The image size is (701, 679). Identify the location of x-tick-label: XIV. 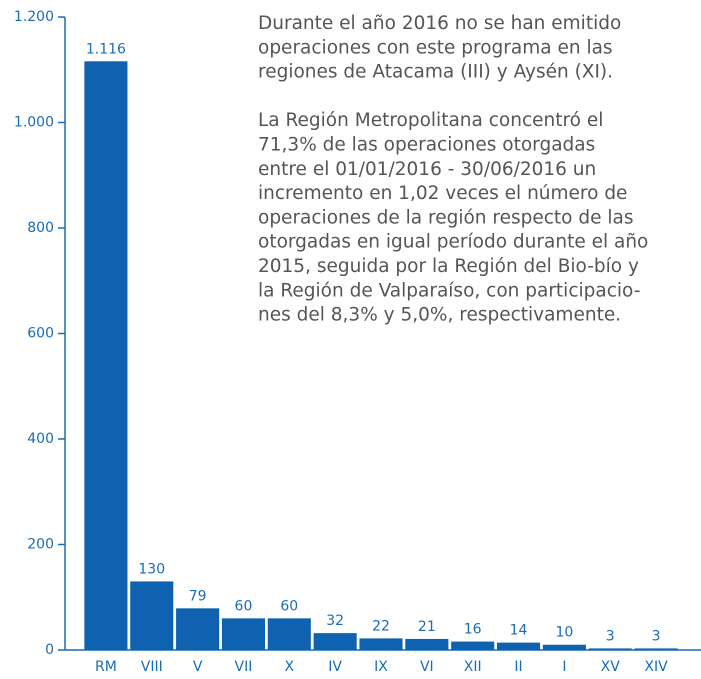
(656, 667).